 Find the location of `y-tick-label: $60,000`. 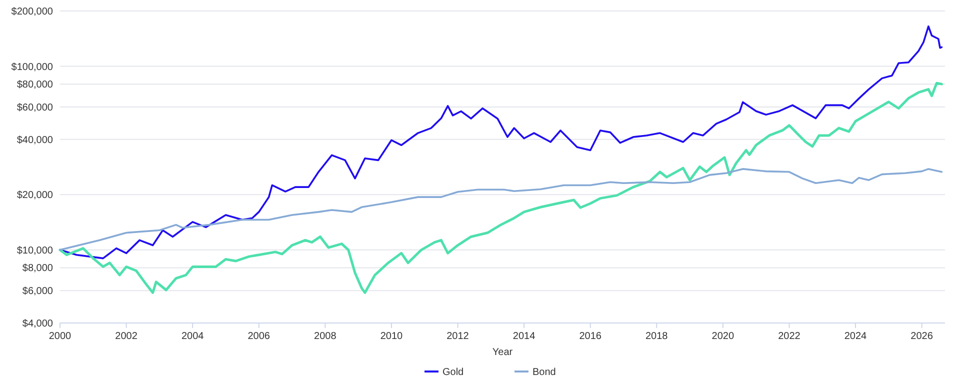

y-tick-label: $60,000 is located at coordinates (35, 108).